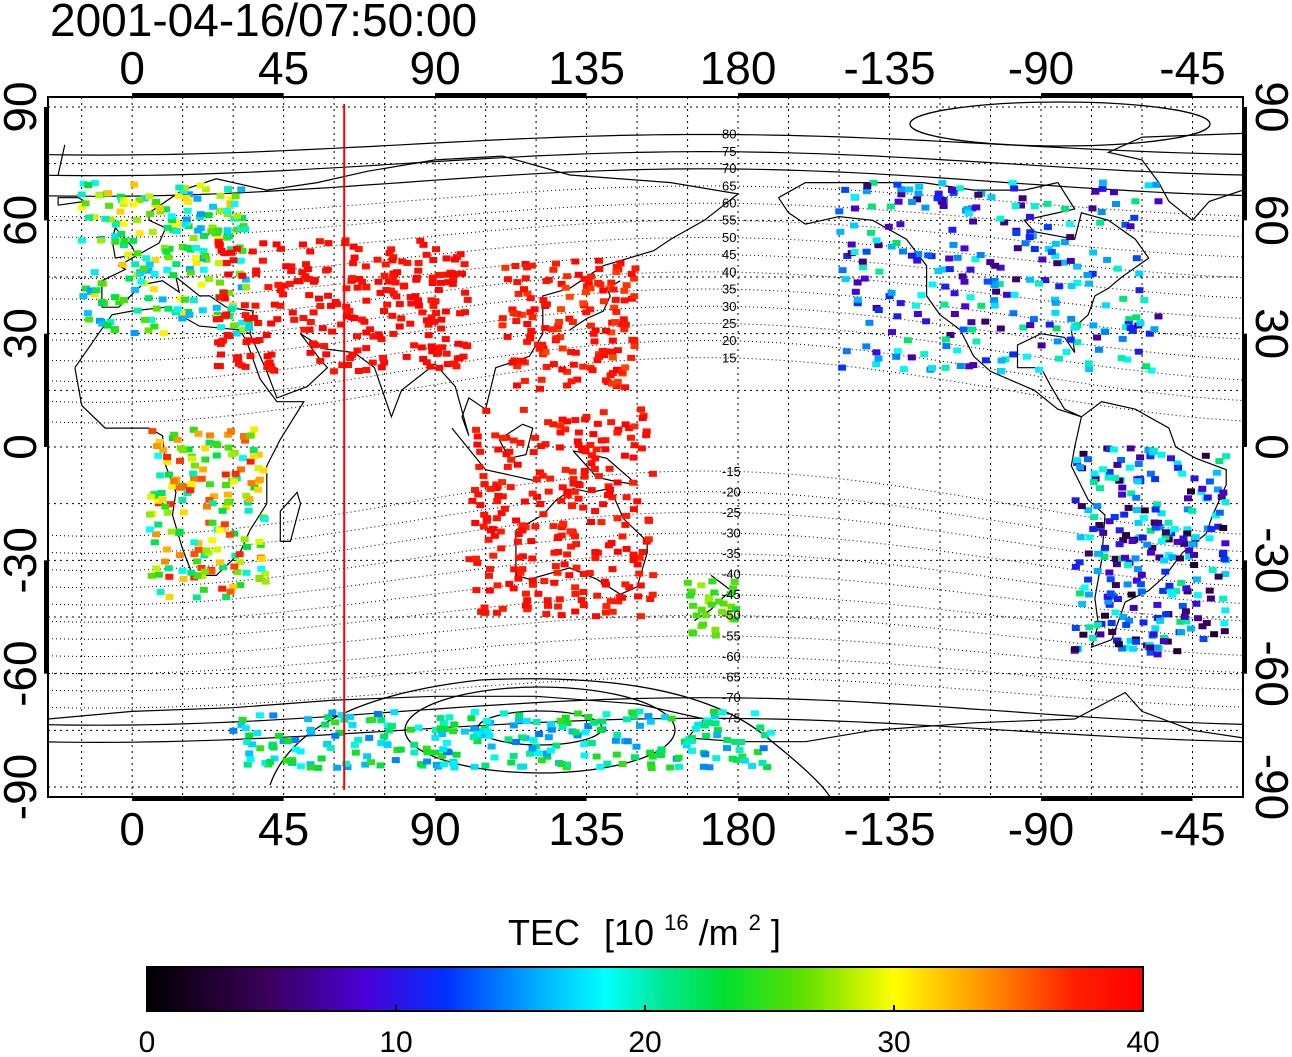  I want to click on magnetic-latitude-label: 60, so click(729, 203).